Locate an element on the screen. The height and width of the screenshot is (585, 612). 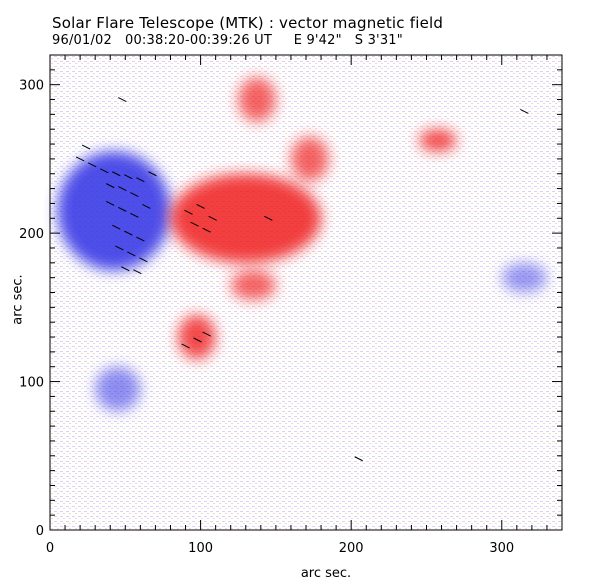
x-tick-label-0: 0 is located at coordinates (50, 548).